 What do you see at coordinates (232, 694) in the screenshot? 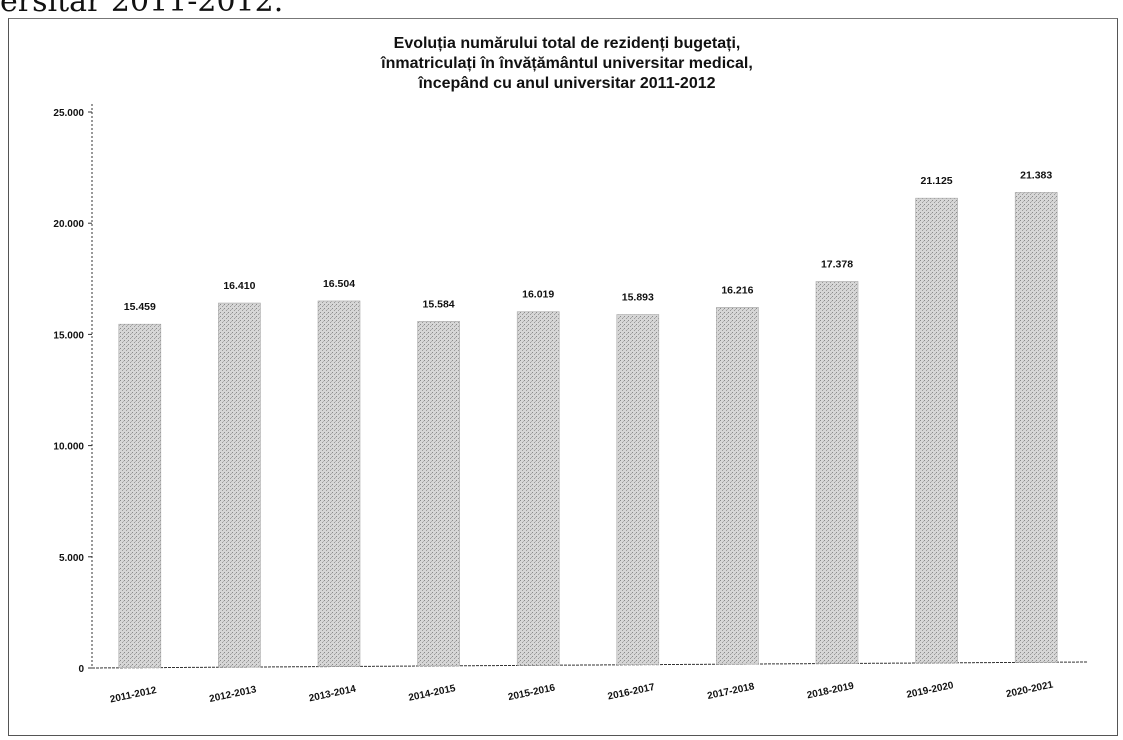
I see `x-tick-label: 2012-2013` at bounding box center [232, 694].